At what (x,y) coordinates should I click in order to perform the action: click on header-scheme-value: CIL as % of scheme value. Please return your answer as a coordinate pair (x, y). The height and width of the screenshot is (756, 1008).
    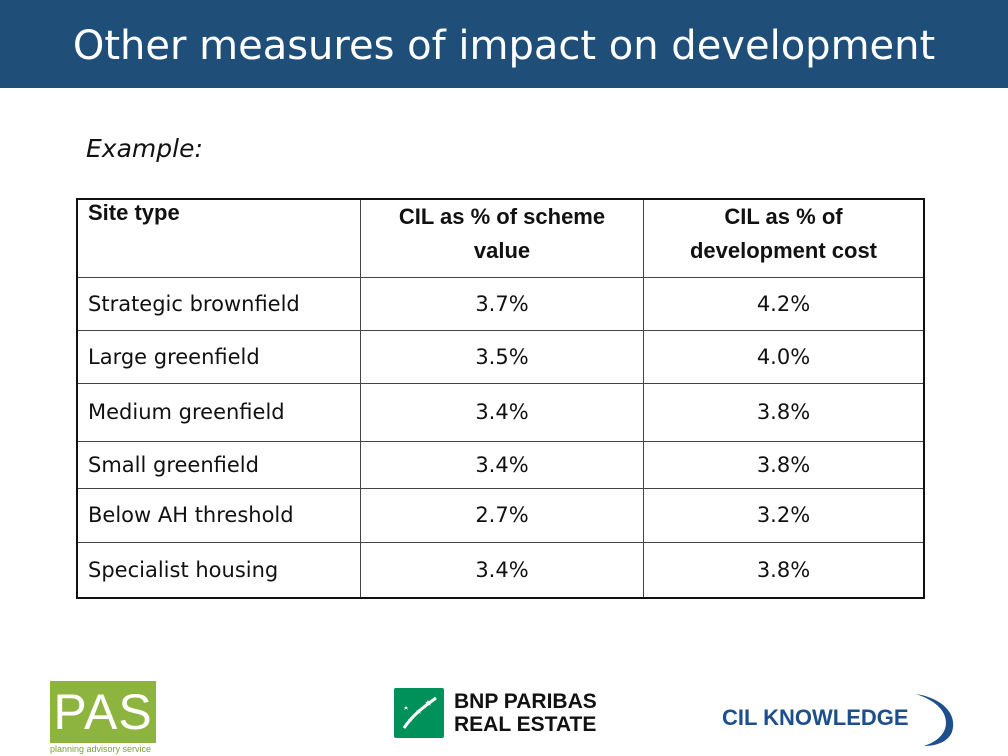
    Looking at the image, I should click on (502, 238).